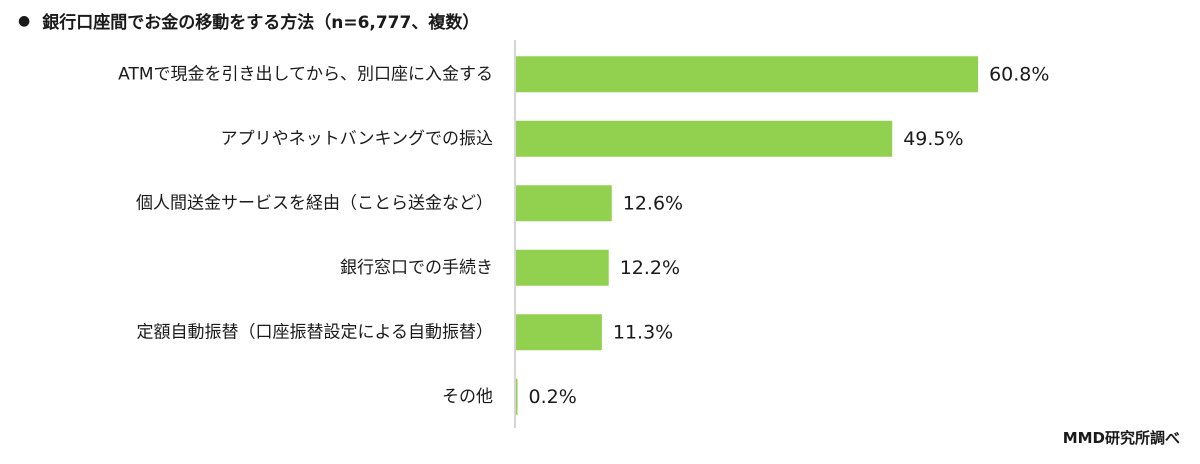  I want to click on source-credit: MMD研究所調べ, so click(1121, 438).